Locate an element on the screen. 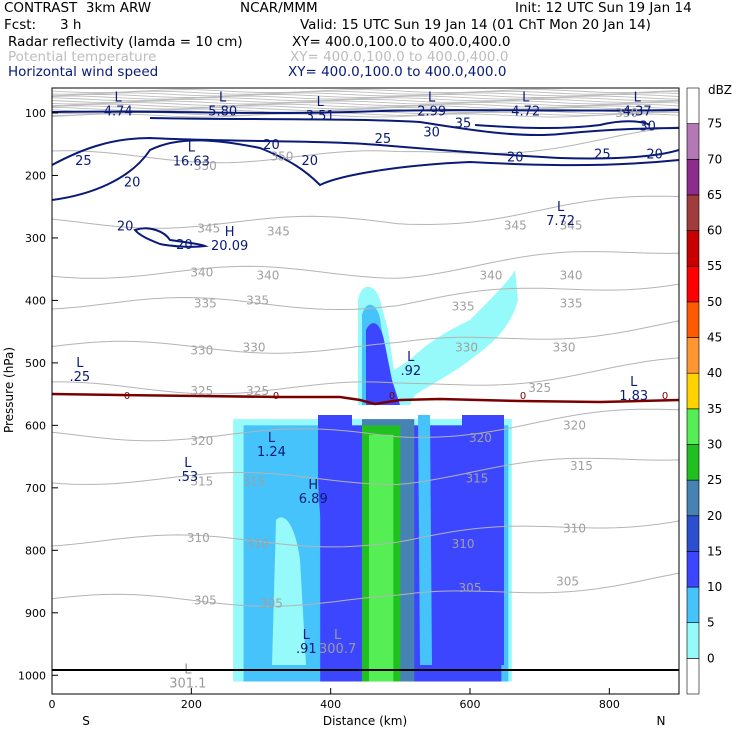  x-tick-label: 200 is located at coordinates (191, 704).